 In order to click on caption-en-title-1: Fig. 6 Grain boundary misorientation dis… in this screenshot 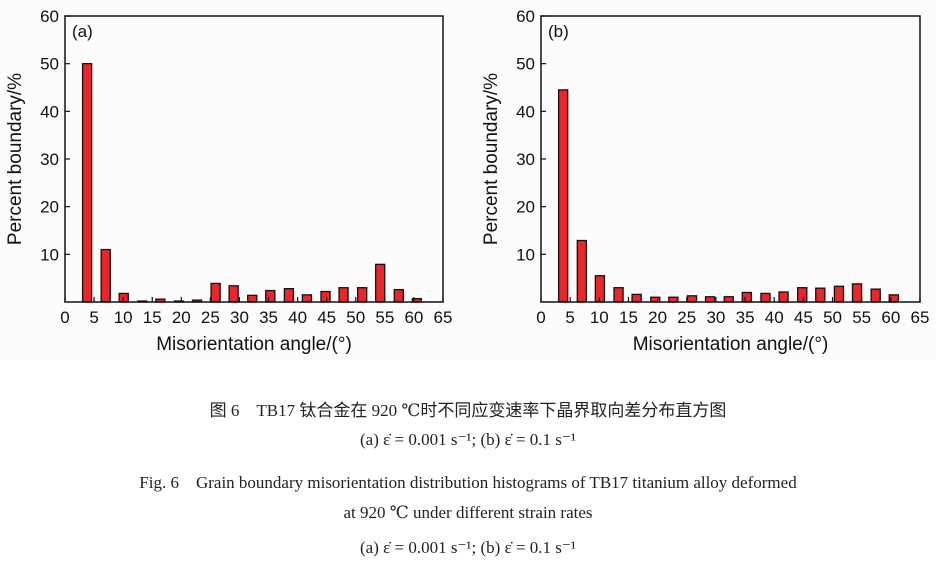, I will do `click(468, 482)`.